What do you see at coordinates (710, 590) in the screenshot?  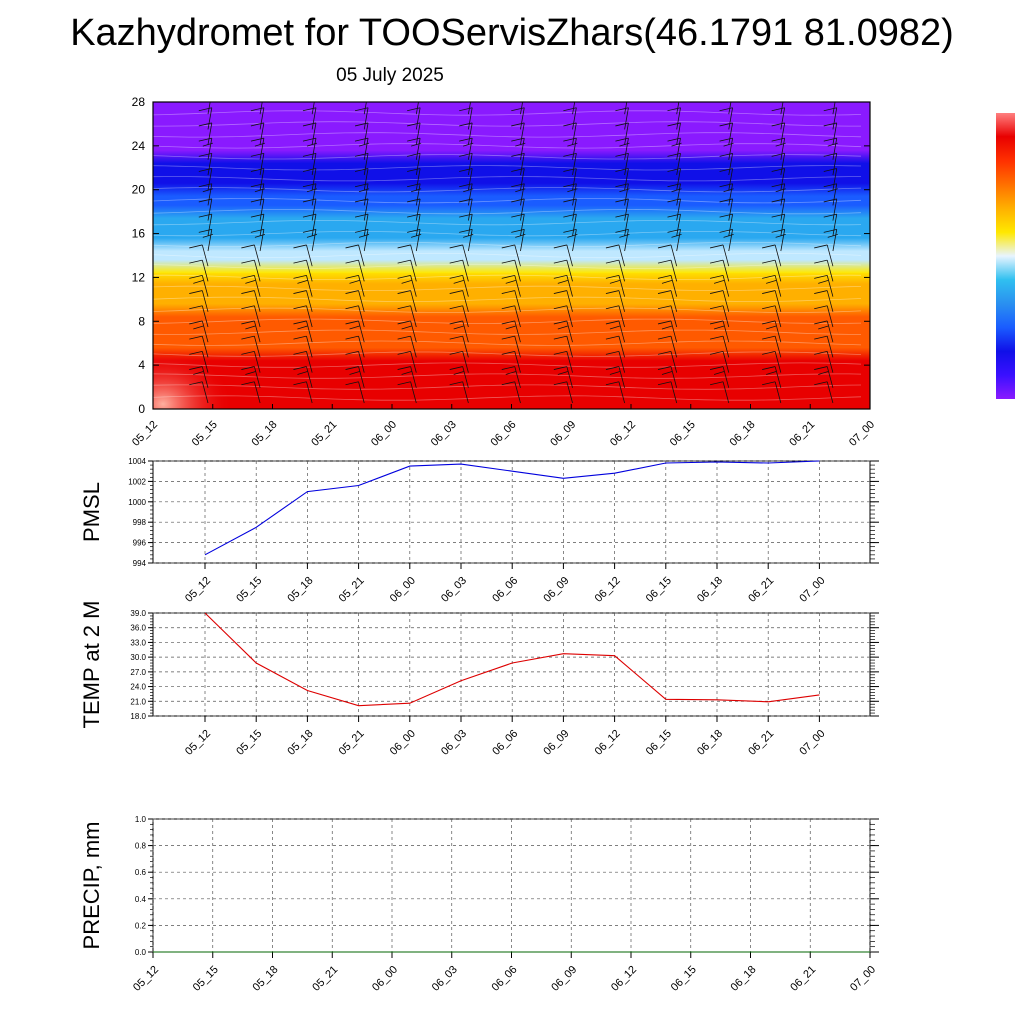 I see `x-tick-label: 06_18` at bounding box center [710, 590].